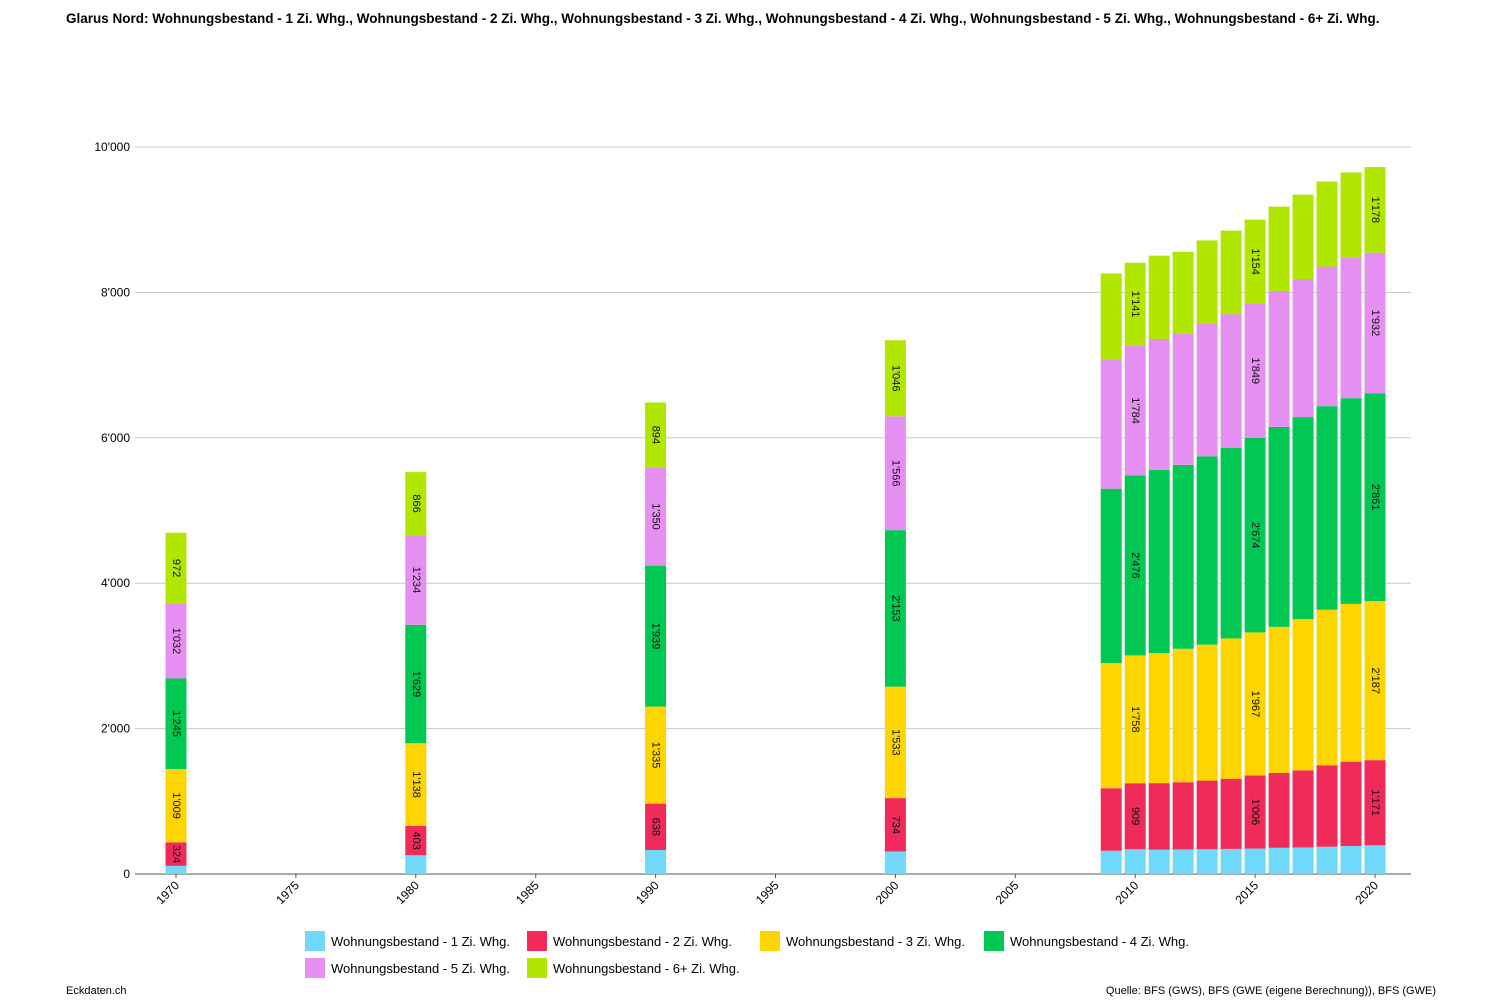 This screenshot has width=1500, height=1000. I want to click on legend-item: Wohnungsbestand - 4 Zi. Whg., so click(1086, 941).